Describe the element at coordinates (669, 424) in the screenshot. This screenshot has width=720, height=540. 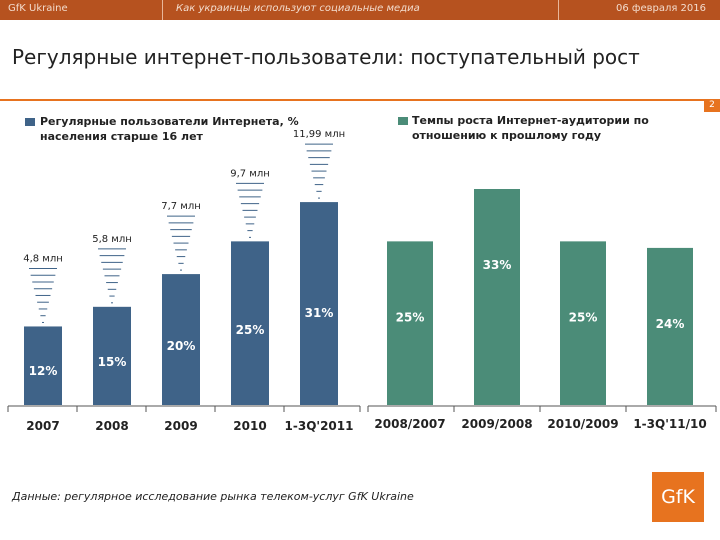
I see `x-tick-label: 1-3Q'11/10` at that location.